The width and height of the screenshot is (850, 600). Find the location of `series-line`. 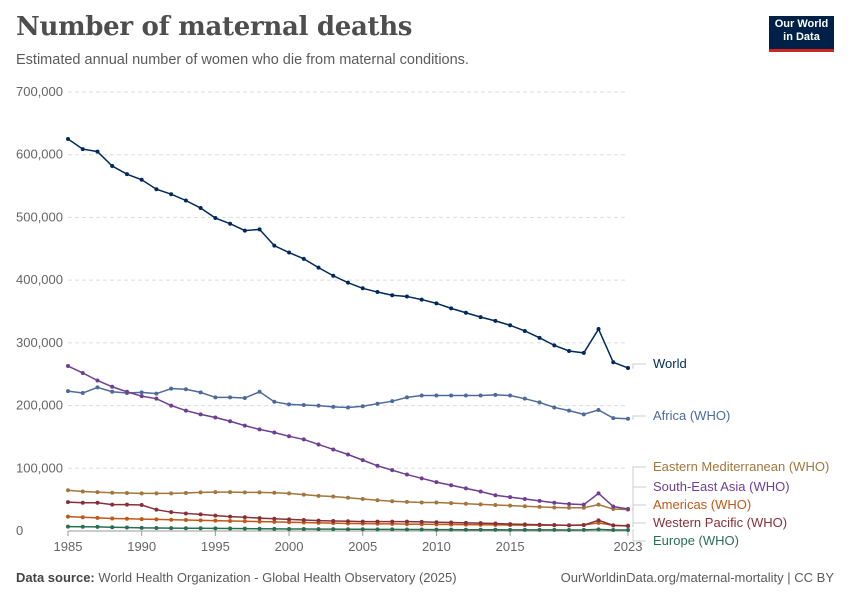

series-line is located at coordinates (348, 500).